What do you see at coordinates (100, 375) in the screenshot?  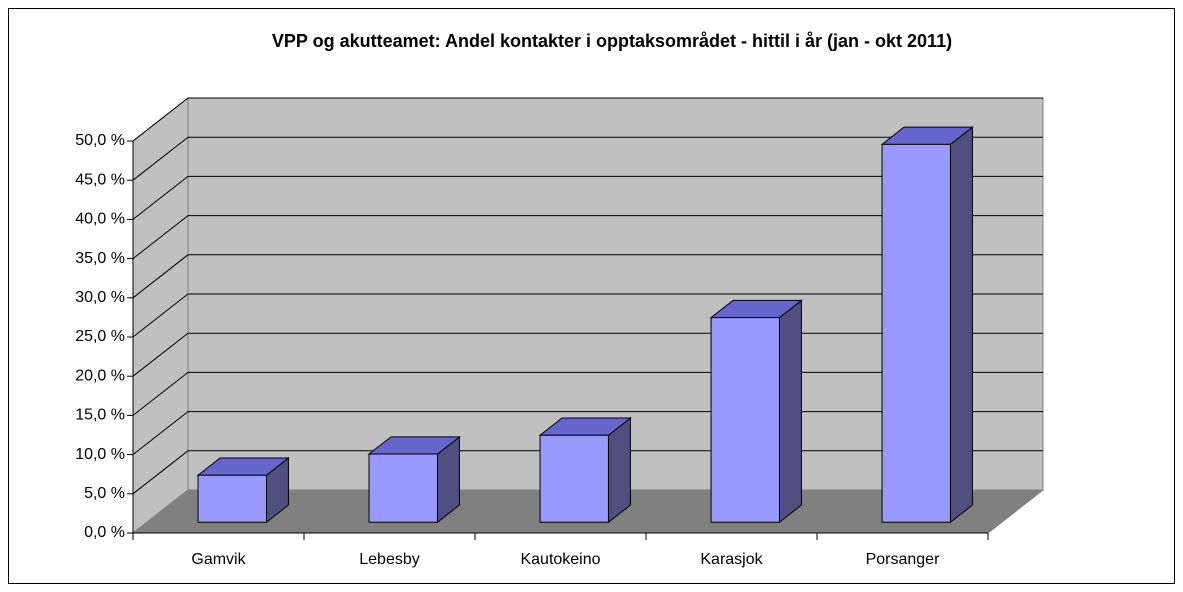 I see `y-tick-label: 20,0 %` at bounding box center [100, 375].